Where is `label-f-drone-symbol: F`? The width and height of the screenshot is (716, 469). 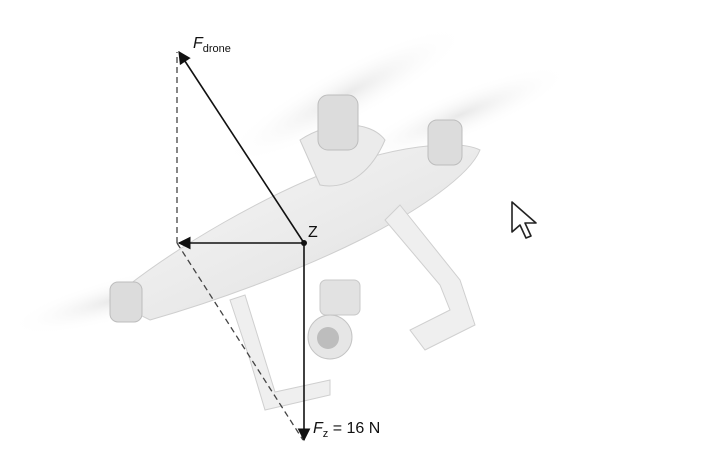
label-f-drone-symbol: F is located at coordinates (198, 43).